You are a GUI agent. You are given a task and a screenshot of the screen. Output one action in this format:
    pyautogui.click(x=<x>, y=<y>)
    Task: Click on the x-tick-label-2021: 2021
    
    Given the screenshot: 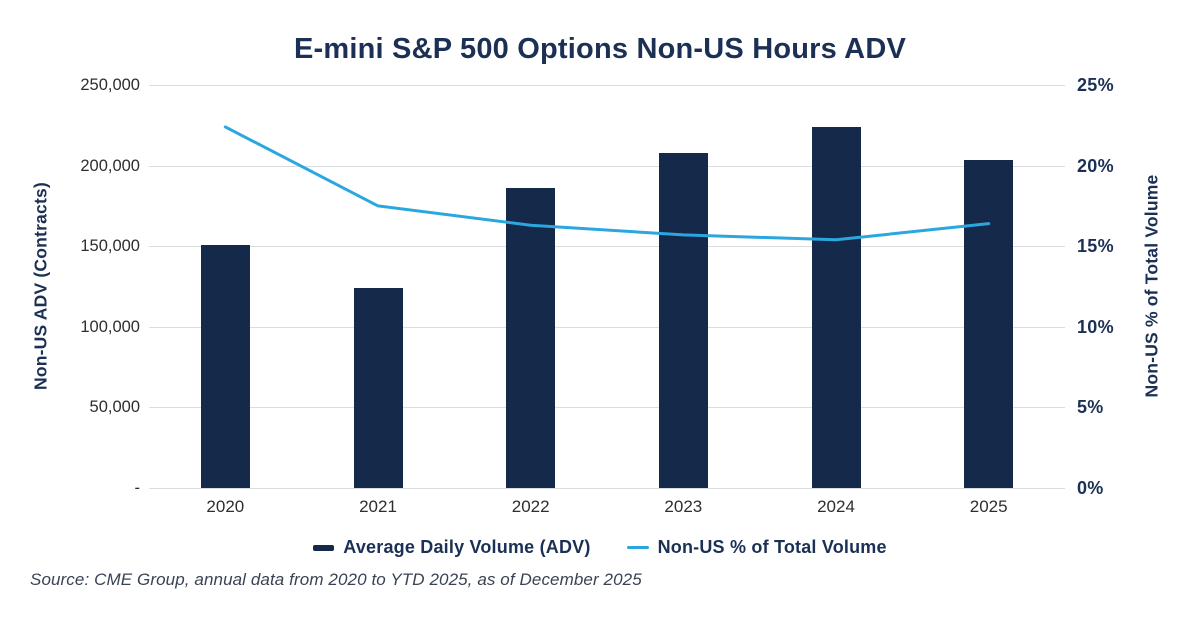 What is the action you would take?
    pyautogui.click(x=378, y=506)
    